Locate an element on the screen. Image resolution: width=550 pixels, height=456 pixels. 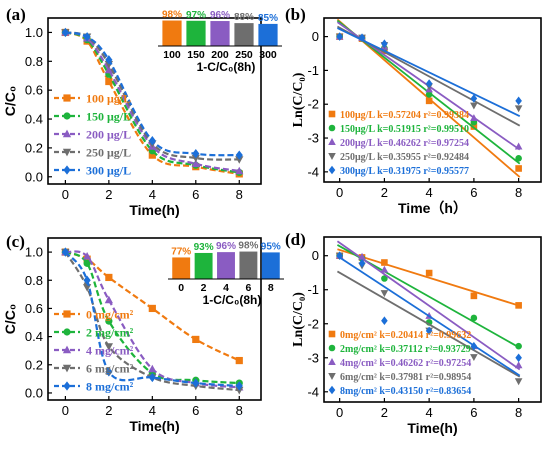
inset-bar-value: 95% is located at coordinates (271, 246).